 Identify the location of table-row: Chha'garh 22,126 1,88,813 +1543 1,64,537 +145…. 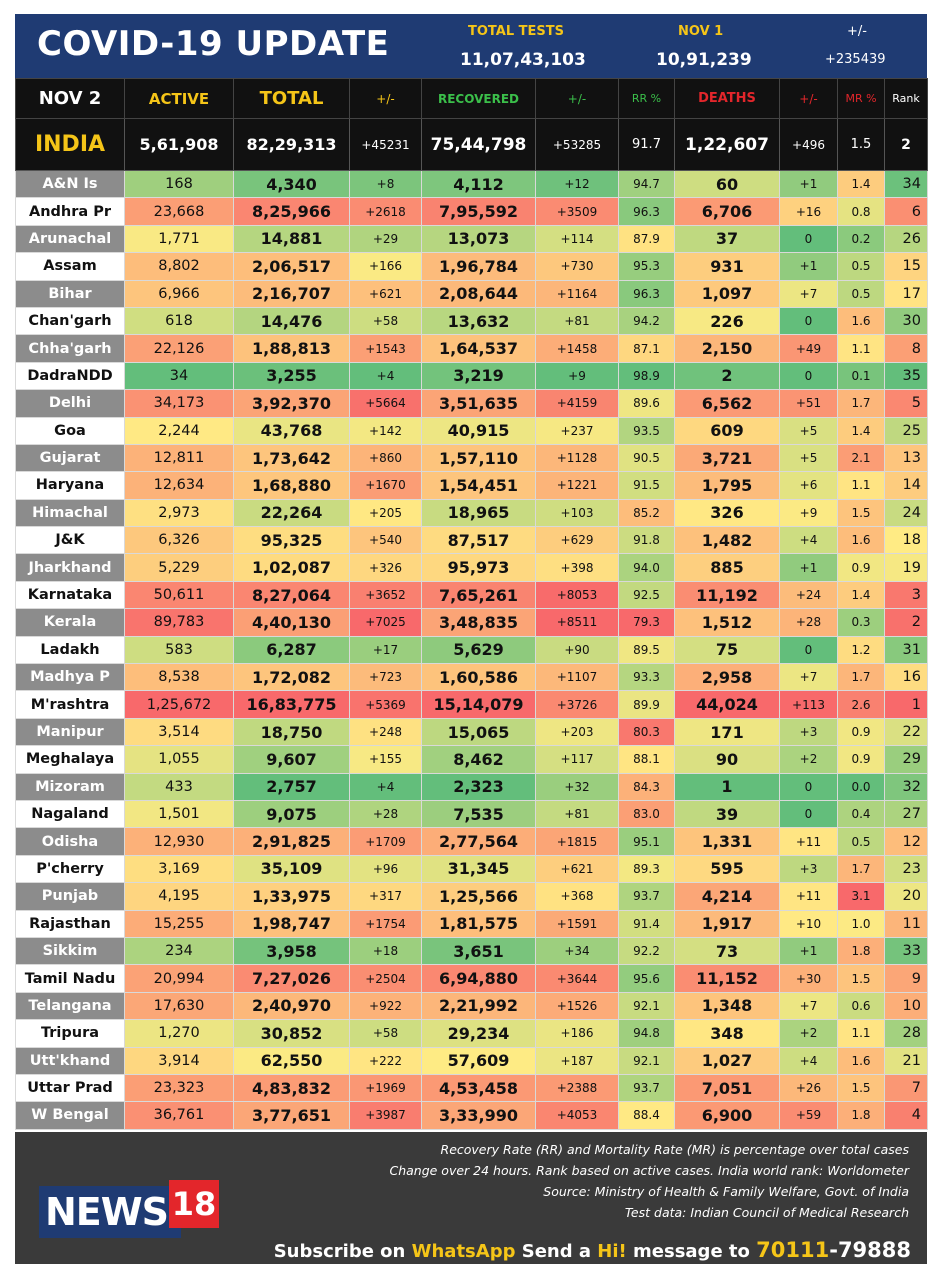
(471, 348).